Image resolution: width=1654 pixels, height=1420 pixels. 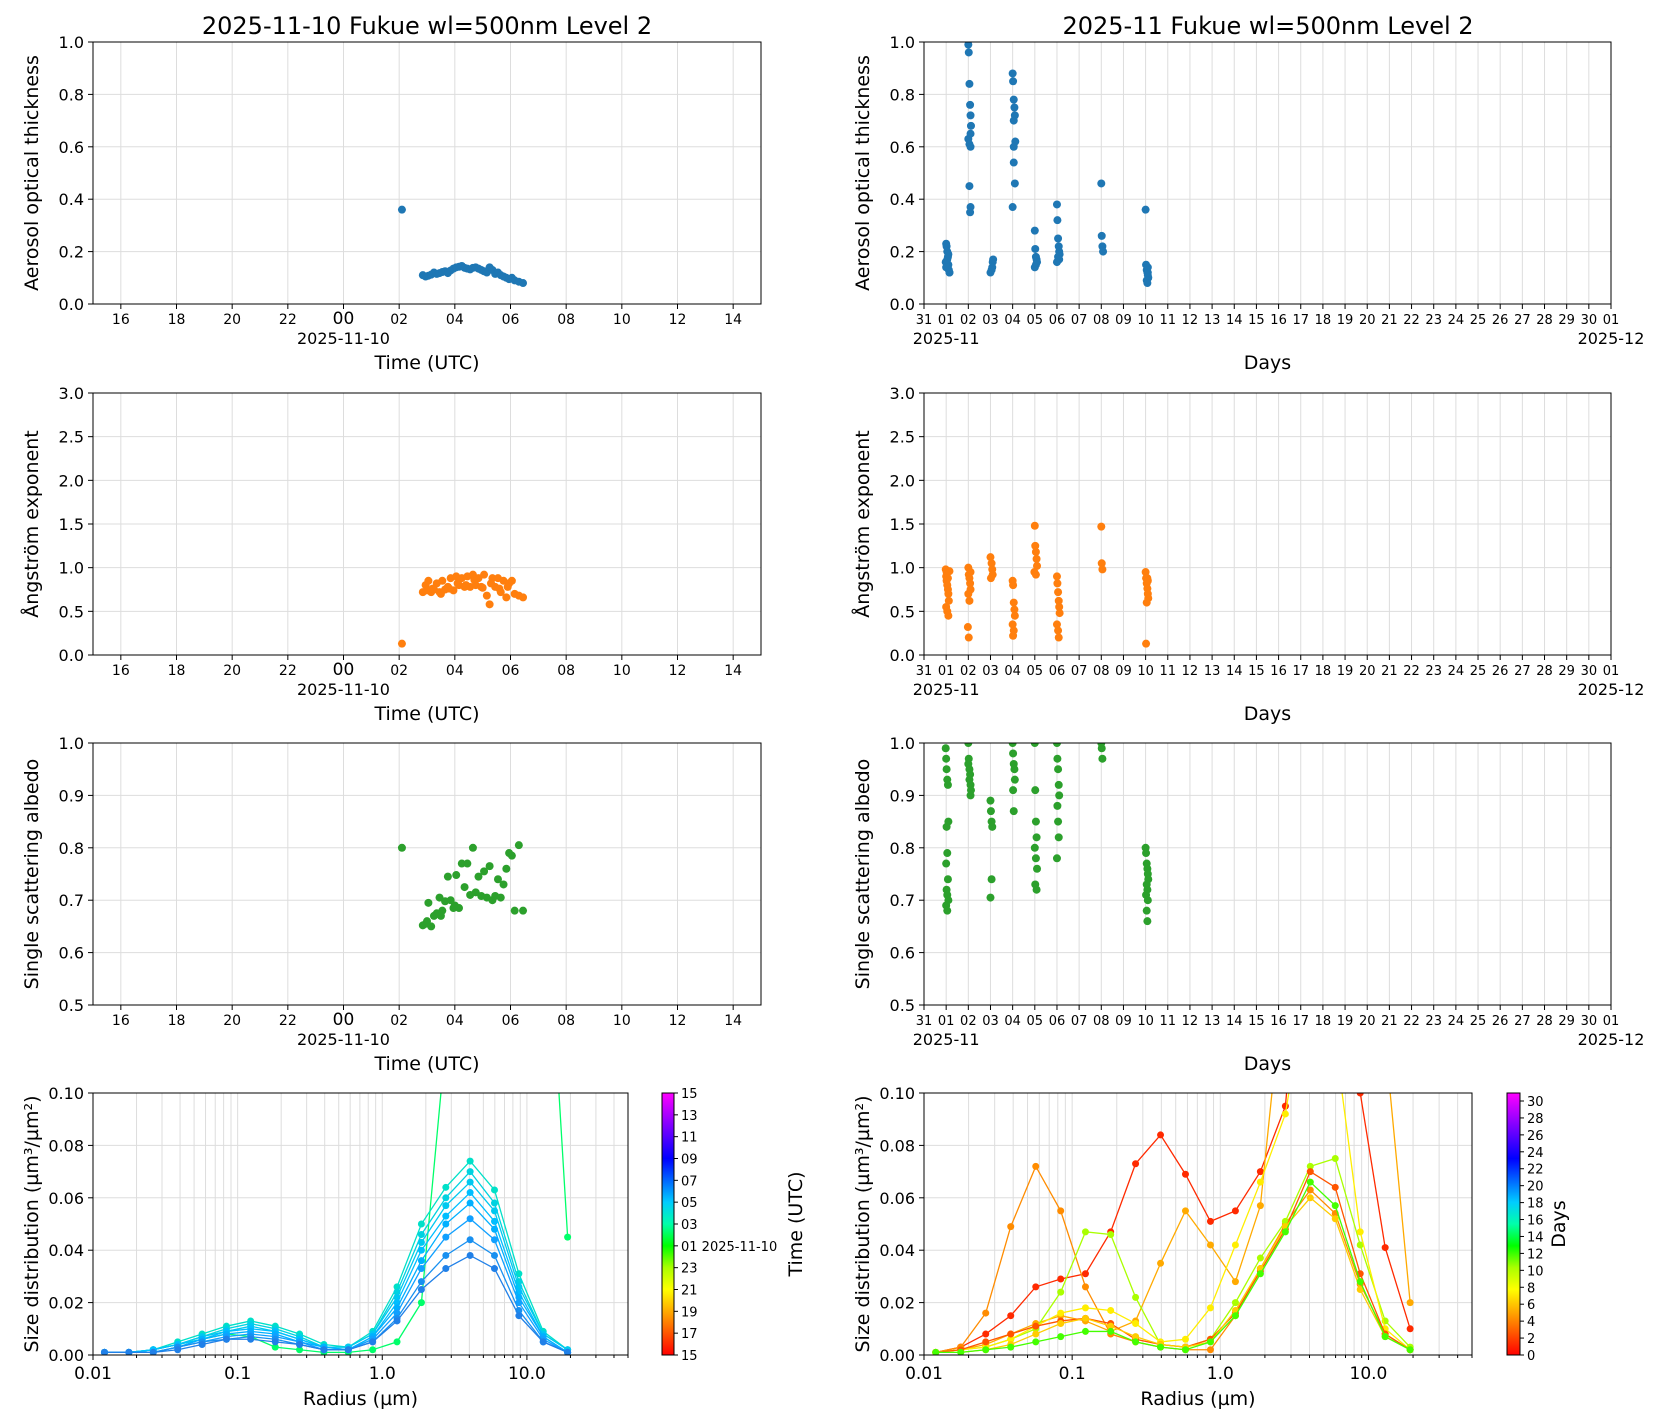 What do you see at coordinates (1531, 1356) in the screenshot?
I see `colorbar-tick-label: 0` at bounding box center [1531, 1356].